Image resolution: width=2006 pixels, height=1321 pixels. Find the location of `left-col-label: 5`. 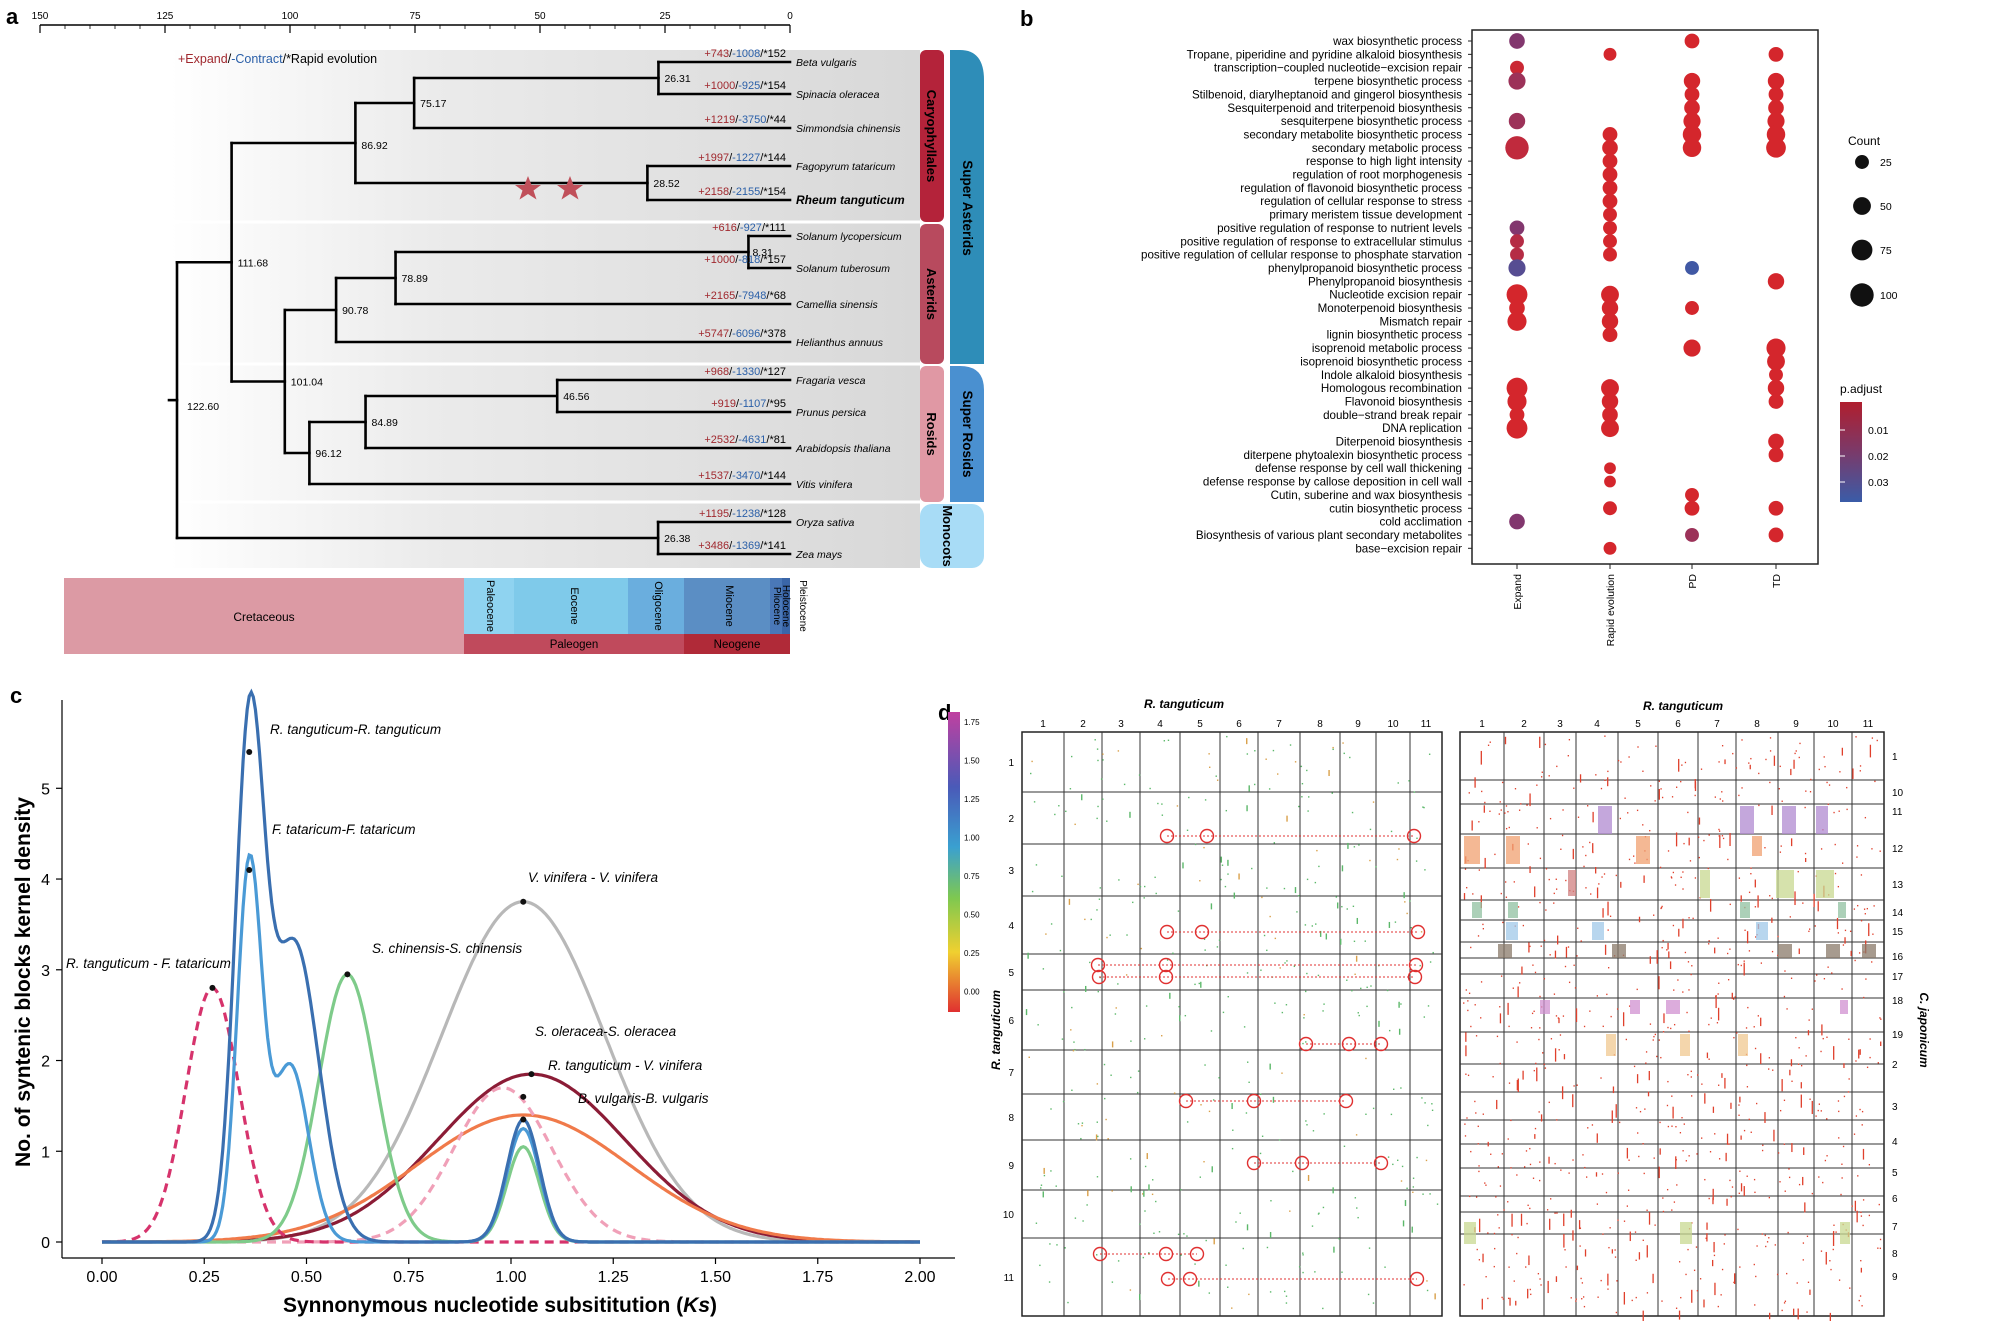

left-col-label: 5 is located at coordinates (1200, 724).